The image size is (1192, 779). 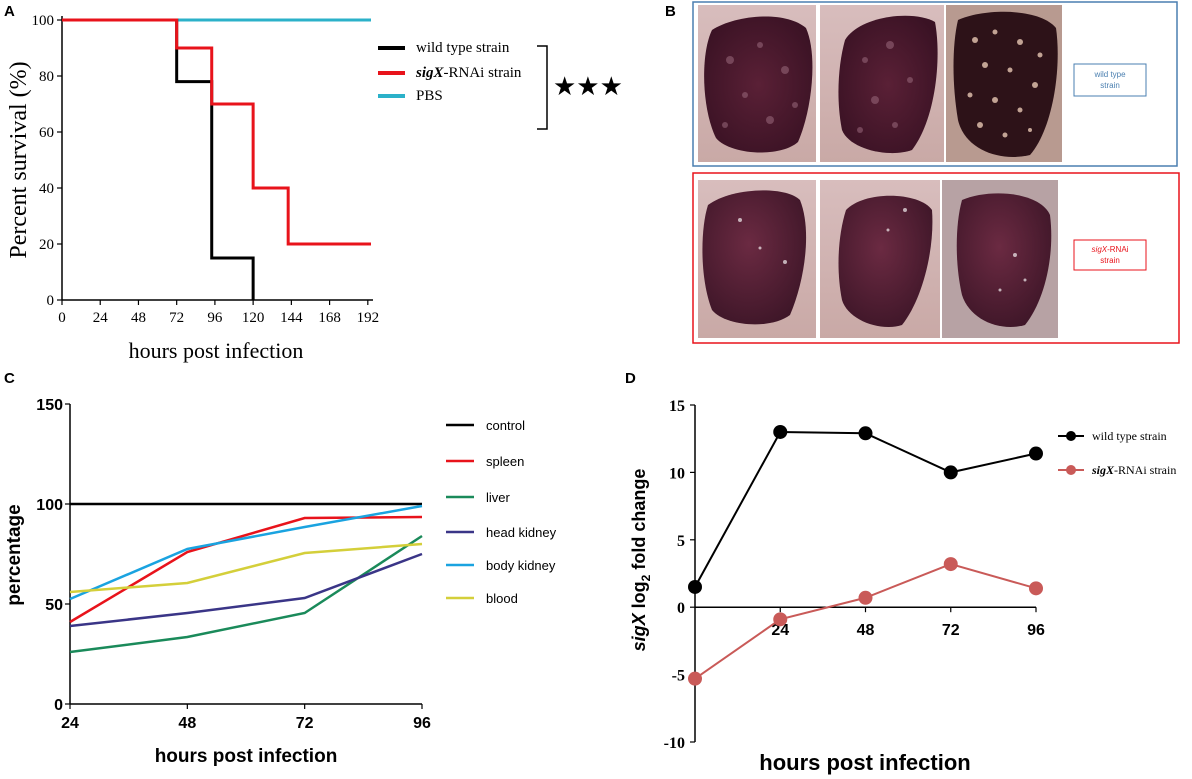 I want to click on wild-type-photo-row: wild type strain, so click(x=935, y=84).